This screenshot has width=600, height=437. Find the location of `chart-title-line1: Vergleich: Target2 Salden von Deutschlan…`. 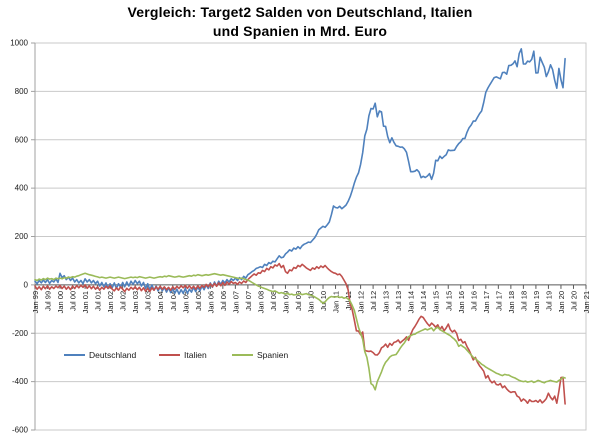

chart-title-line1: Vergleich: Target2 Salden von Deutschlan… is located at coordinates (300, 12).